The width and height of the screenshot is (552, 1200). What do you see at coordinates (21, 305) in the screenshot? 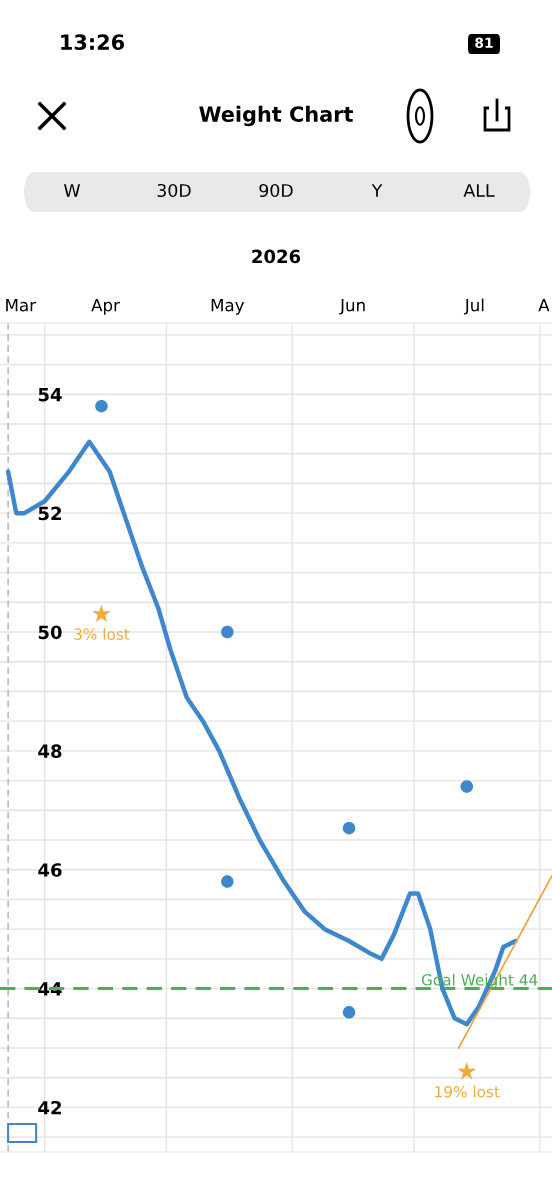
I see `x-tick-label: Mar` at bounding box center [21, 305].